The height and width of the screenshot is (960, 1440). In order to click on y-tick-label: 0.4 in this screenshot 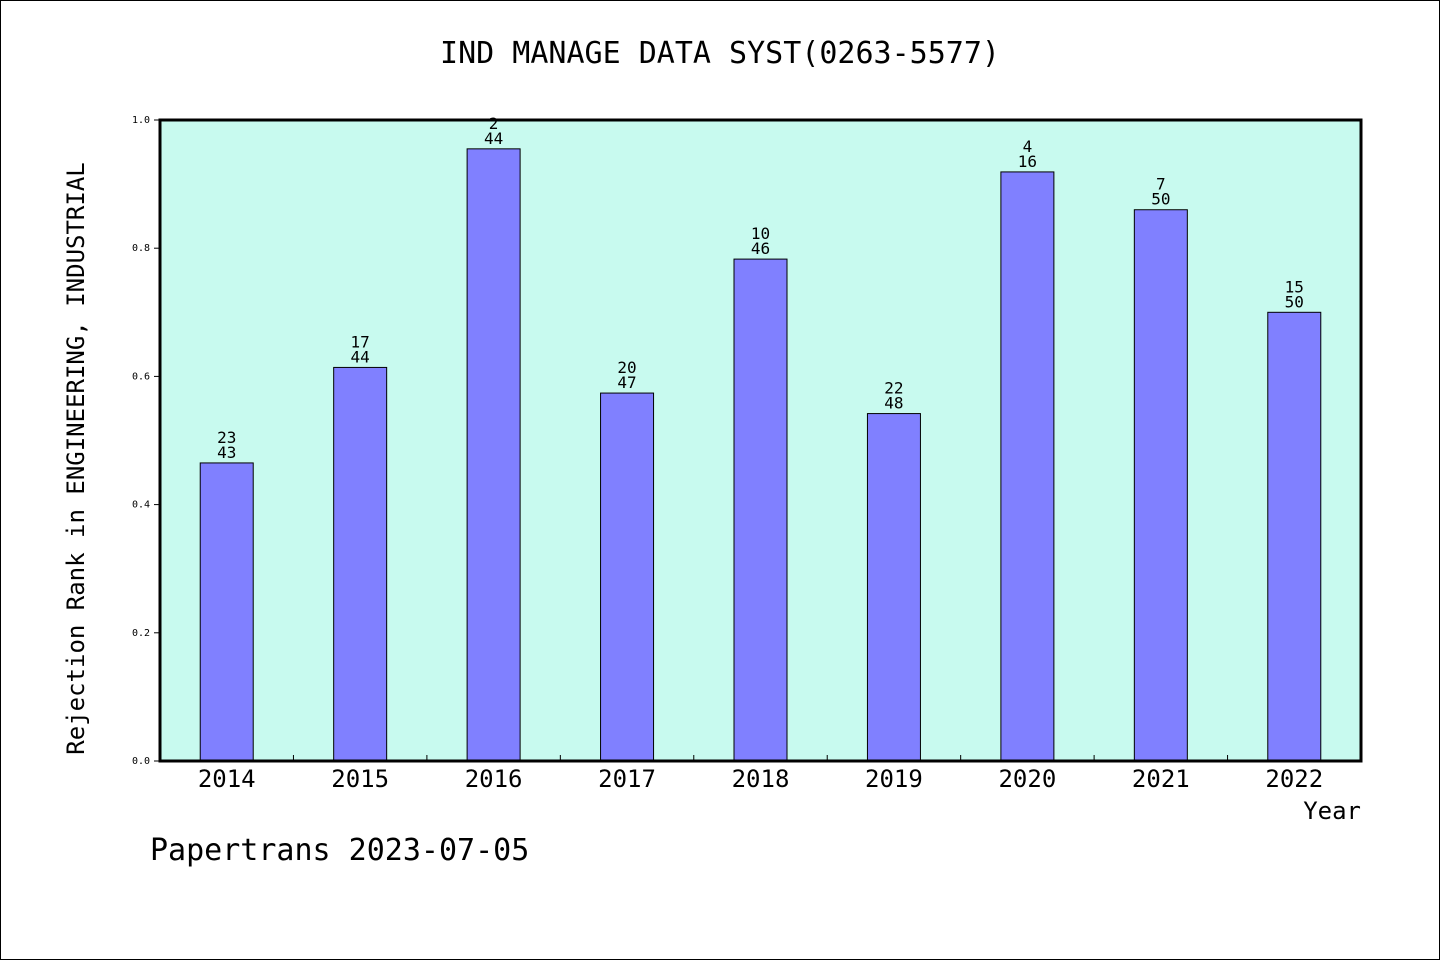, I will do `click(141, 505)`.